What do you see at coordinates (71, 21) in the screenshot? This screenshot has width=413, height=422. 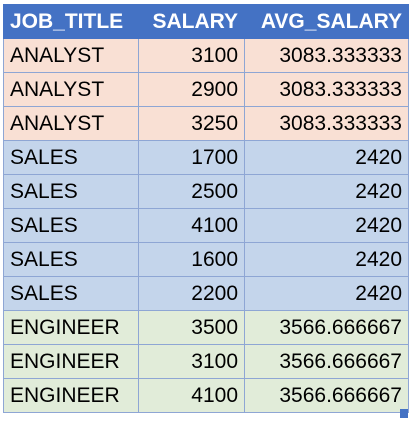 I see `header-job-title: JOB_TITLE` at bounding box center [71, 21].